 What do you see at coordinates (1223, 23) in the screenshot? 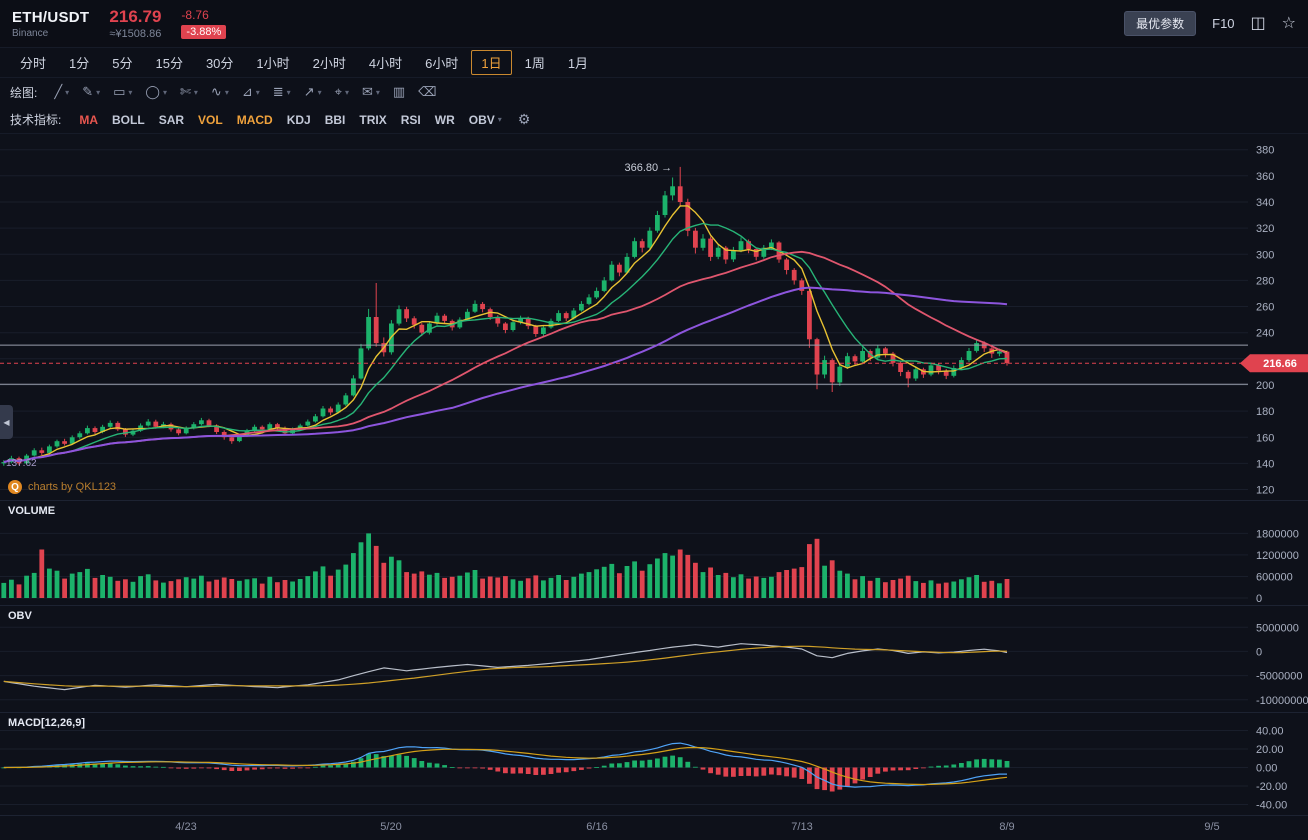
I see `f10-button: F10` at bounding box center [1223, 23].